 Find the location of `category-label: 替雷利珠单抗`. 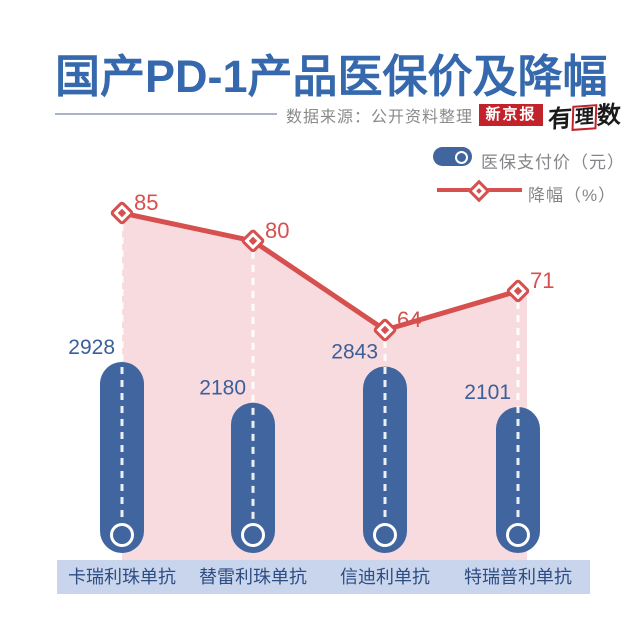

category-label: 替雷利珠单抗 is located at coordinates (253, 577).